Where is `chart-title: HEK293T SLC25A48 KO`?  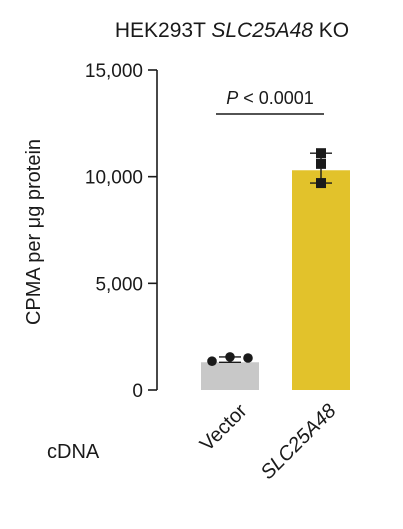 chart-title: HEK293T SLC25A48 KO is located at coordinates (232, 30).